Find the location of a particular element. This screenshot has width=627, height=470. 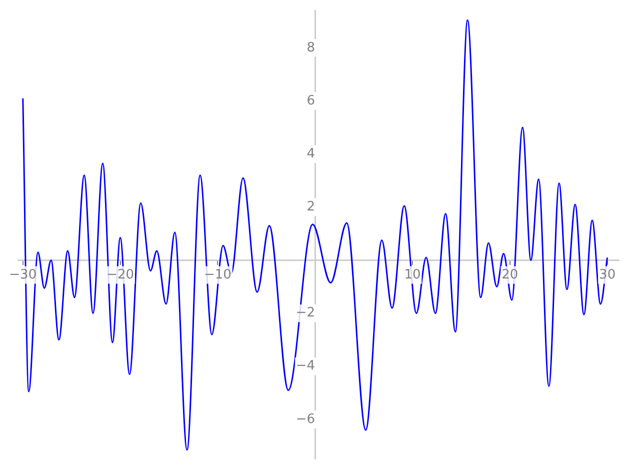

y-tick-label: 4 is located at coordinates (311, 154).